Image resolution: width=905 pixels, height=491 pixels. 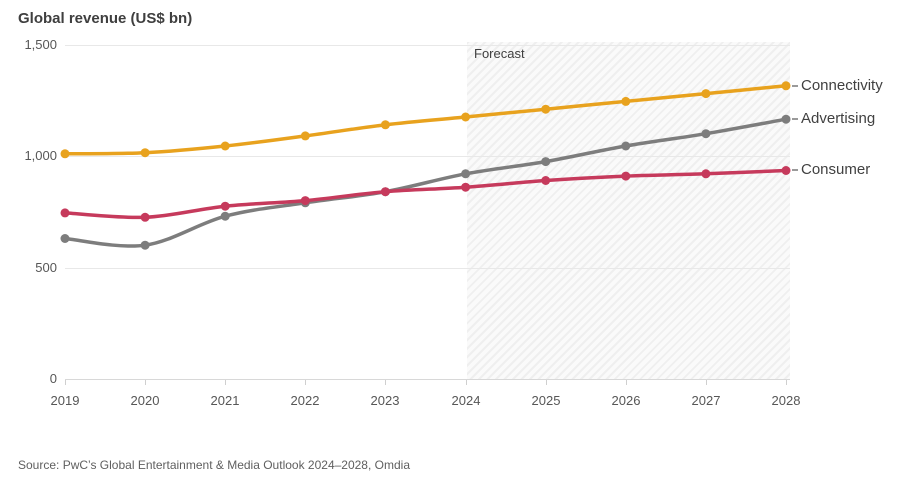 I want to click on x-axis-tick-label: 2028, so click(x=786, y=400).